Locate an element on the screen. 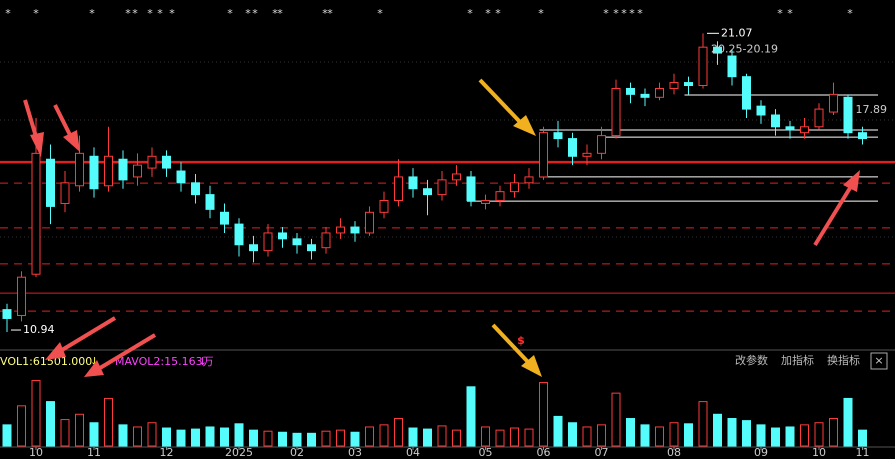 The width and height of the screenshot is (895, 459). x-tick-label: 05 is located at coordinates (486, 452).